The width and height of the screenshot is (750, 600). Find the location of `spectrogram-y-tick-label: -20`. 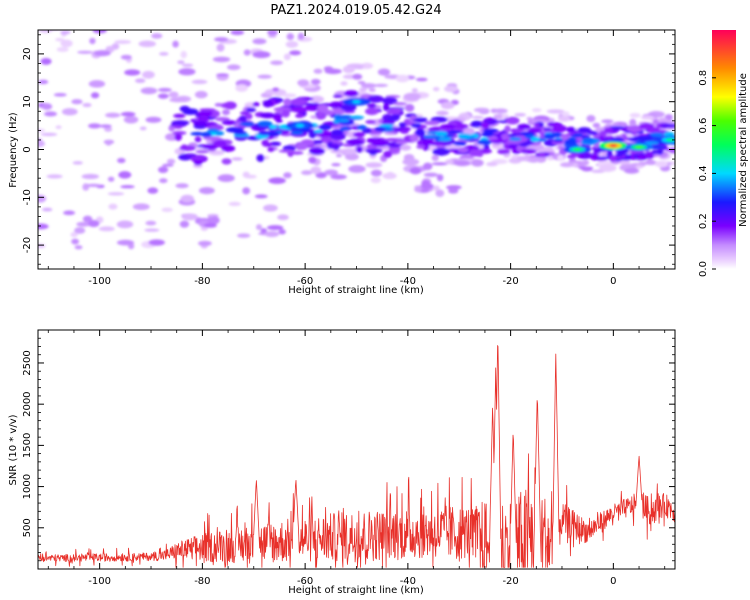

spectrogram-y-tick-label: -20 is located at coordinates (27, 245).